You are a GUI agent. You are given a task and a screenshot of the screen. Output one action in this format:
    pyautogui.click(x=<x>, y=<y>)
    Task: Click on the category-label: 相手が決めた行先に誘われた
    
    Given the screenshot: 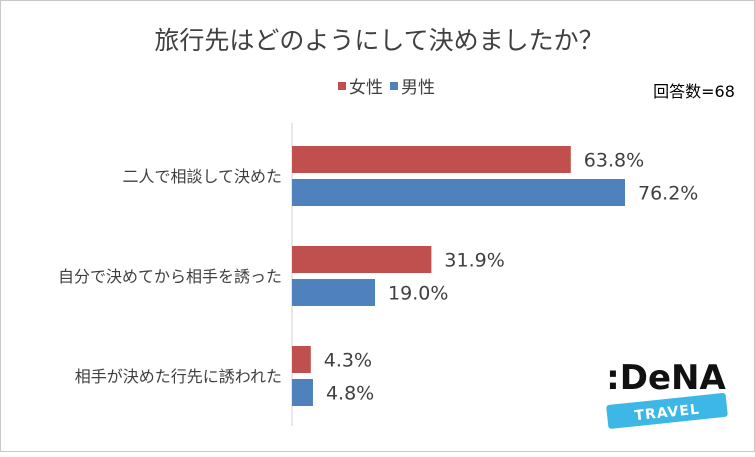 What is the action you would take?
    pyautogui.click(x=178, y=376)
    